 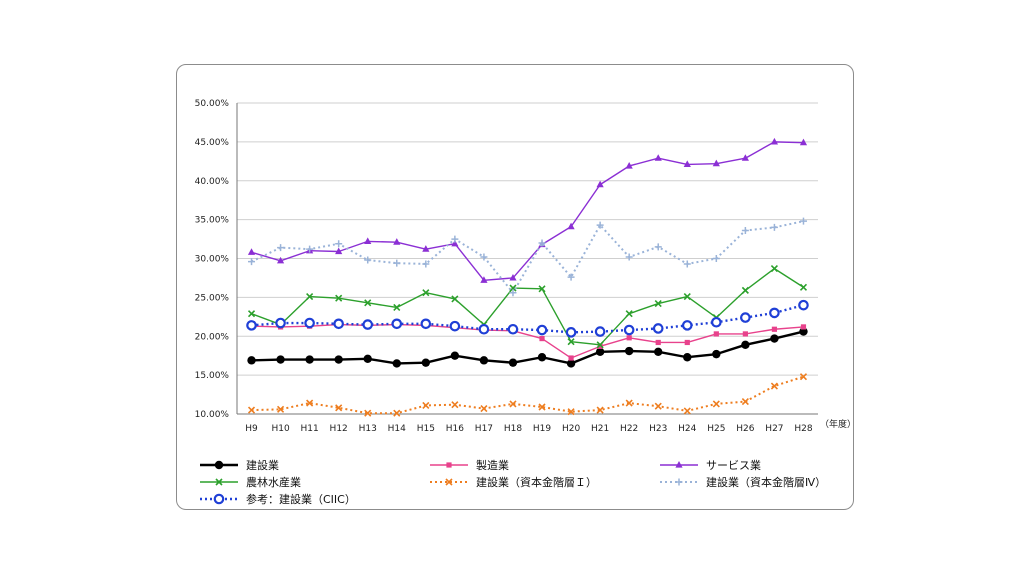 I want to click on legend-label: 建設業, so click(x=262, y=465).